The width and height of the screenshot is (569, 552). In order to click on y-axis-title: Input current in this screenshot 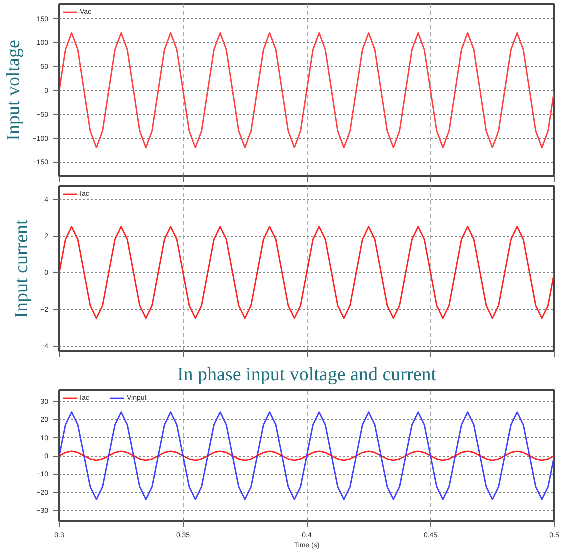, I will do `click(22, 268)`.